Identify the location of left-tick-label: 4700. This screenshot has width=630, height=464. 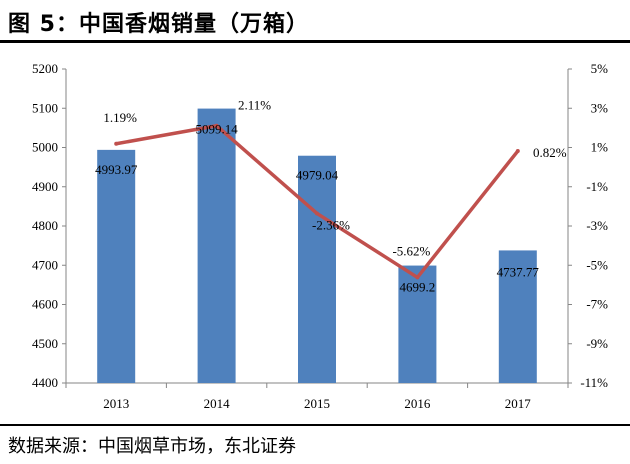
(45, 264).